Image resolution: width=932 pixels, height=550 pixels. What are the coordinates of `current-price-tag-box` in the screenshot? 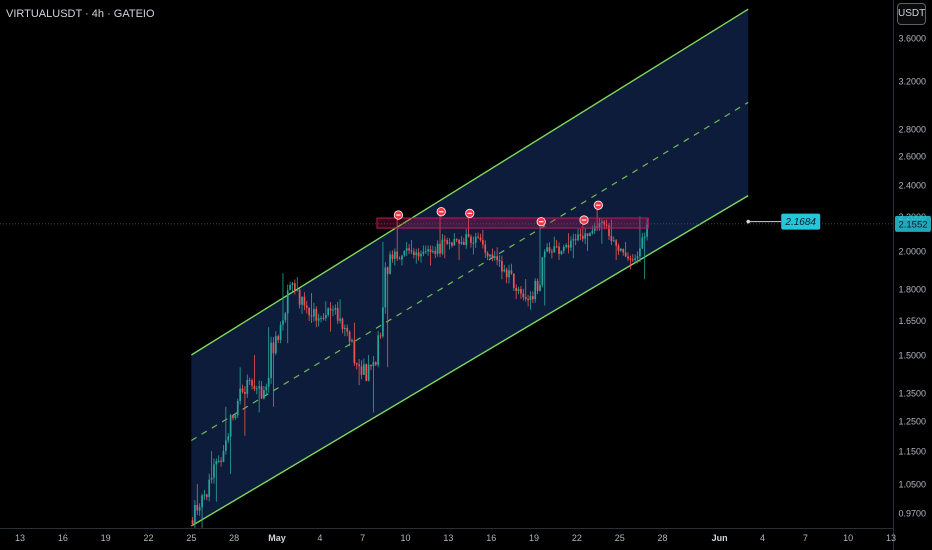 It's located at (913, 223).